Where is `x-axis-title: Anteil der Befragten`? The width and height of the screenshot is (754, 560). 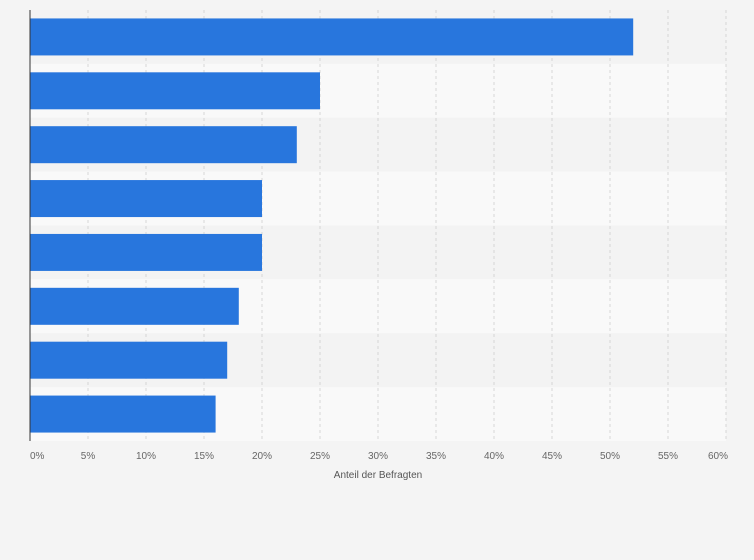
x-axis-title: Anteil der Befragten is located at coordinates (378, 475).